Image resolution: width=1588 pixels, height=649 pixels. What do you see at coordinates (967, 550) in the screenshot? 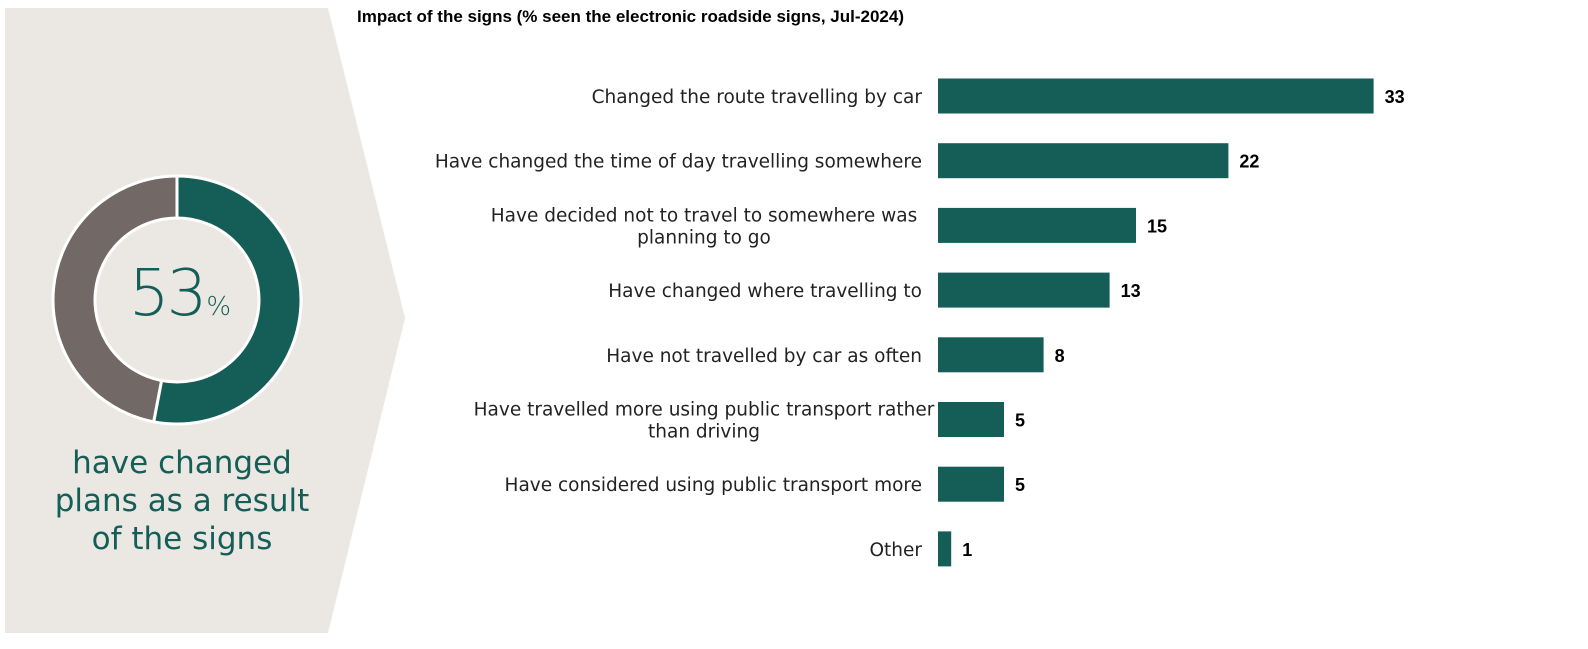
I see `bar-value-label: 1` at bounding box center [967, 550].